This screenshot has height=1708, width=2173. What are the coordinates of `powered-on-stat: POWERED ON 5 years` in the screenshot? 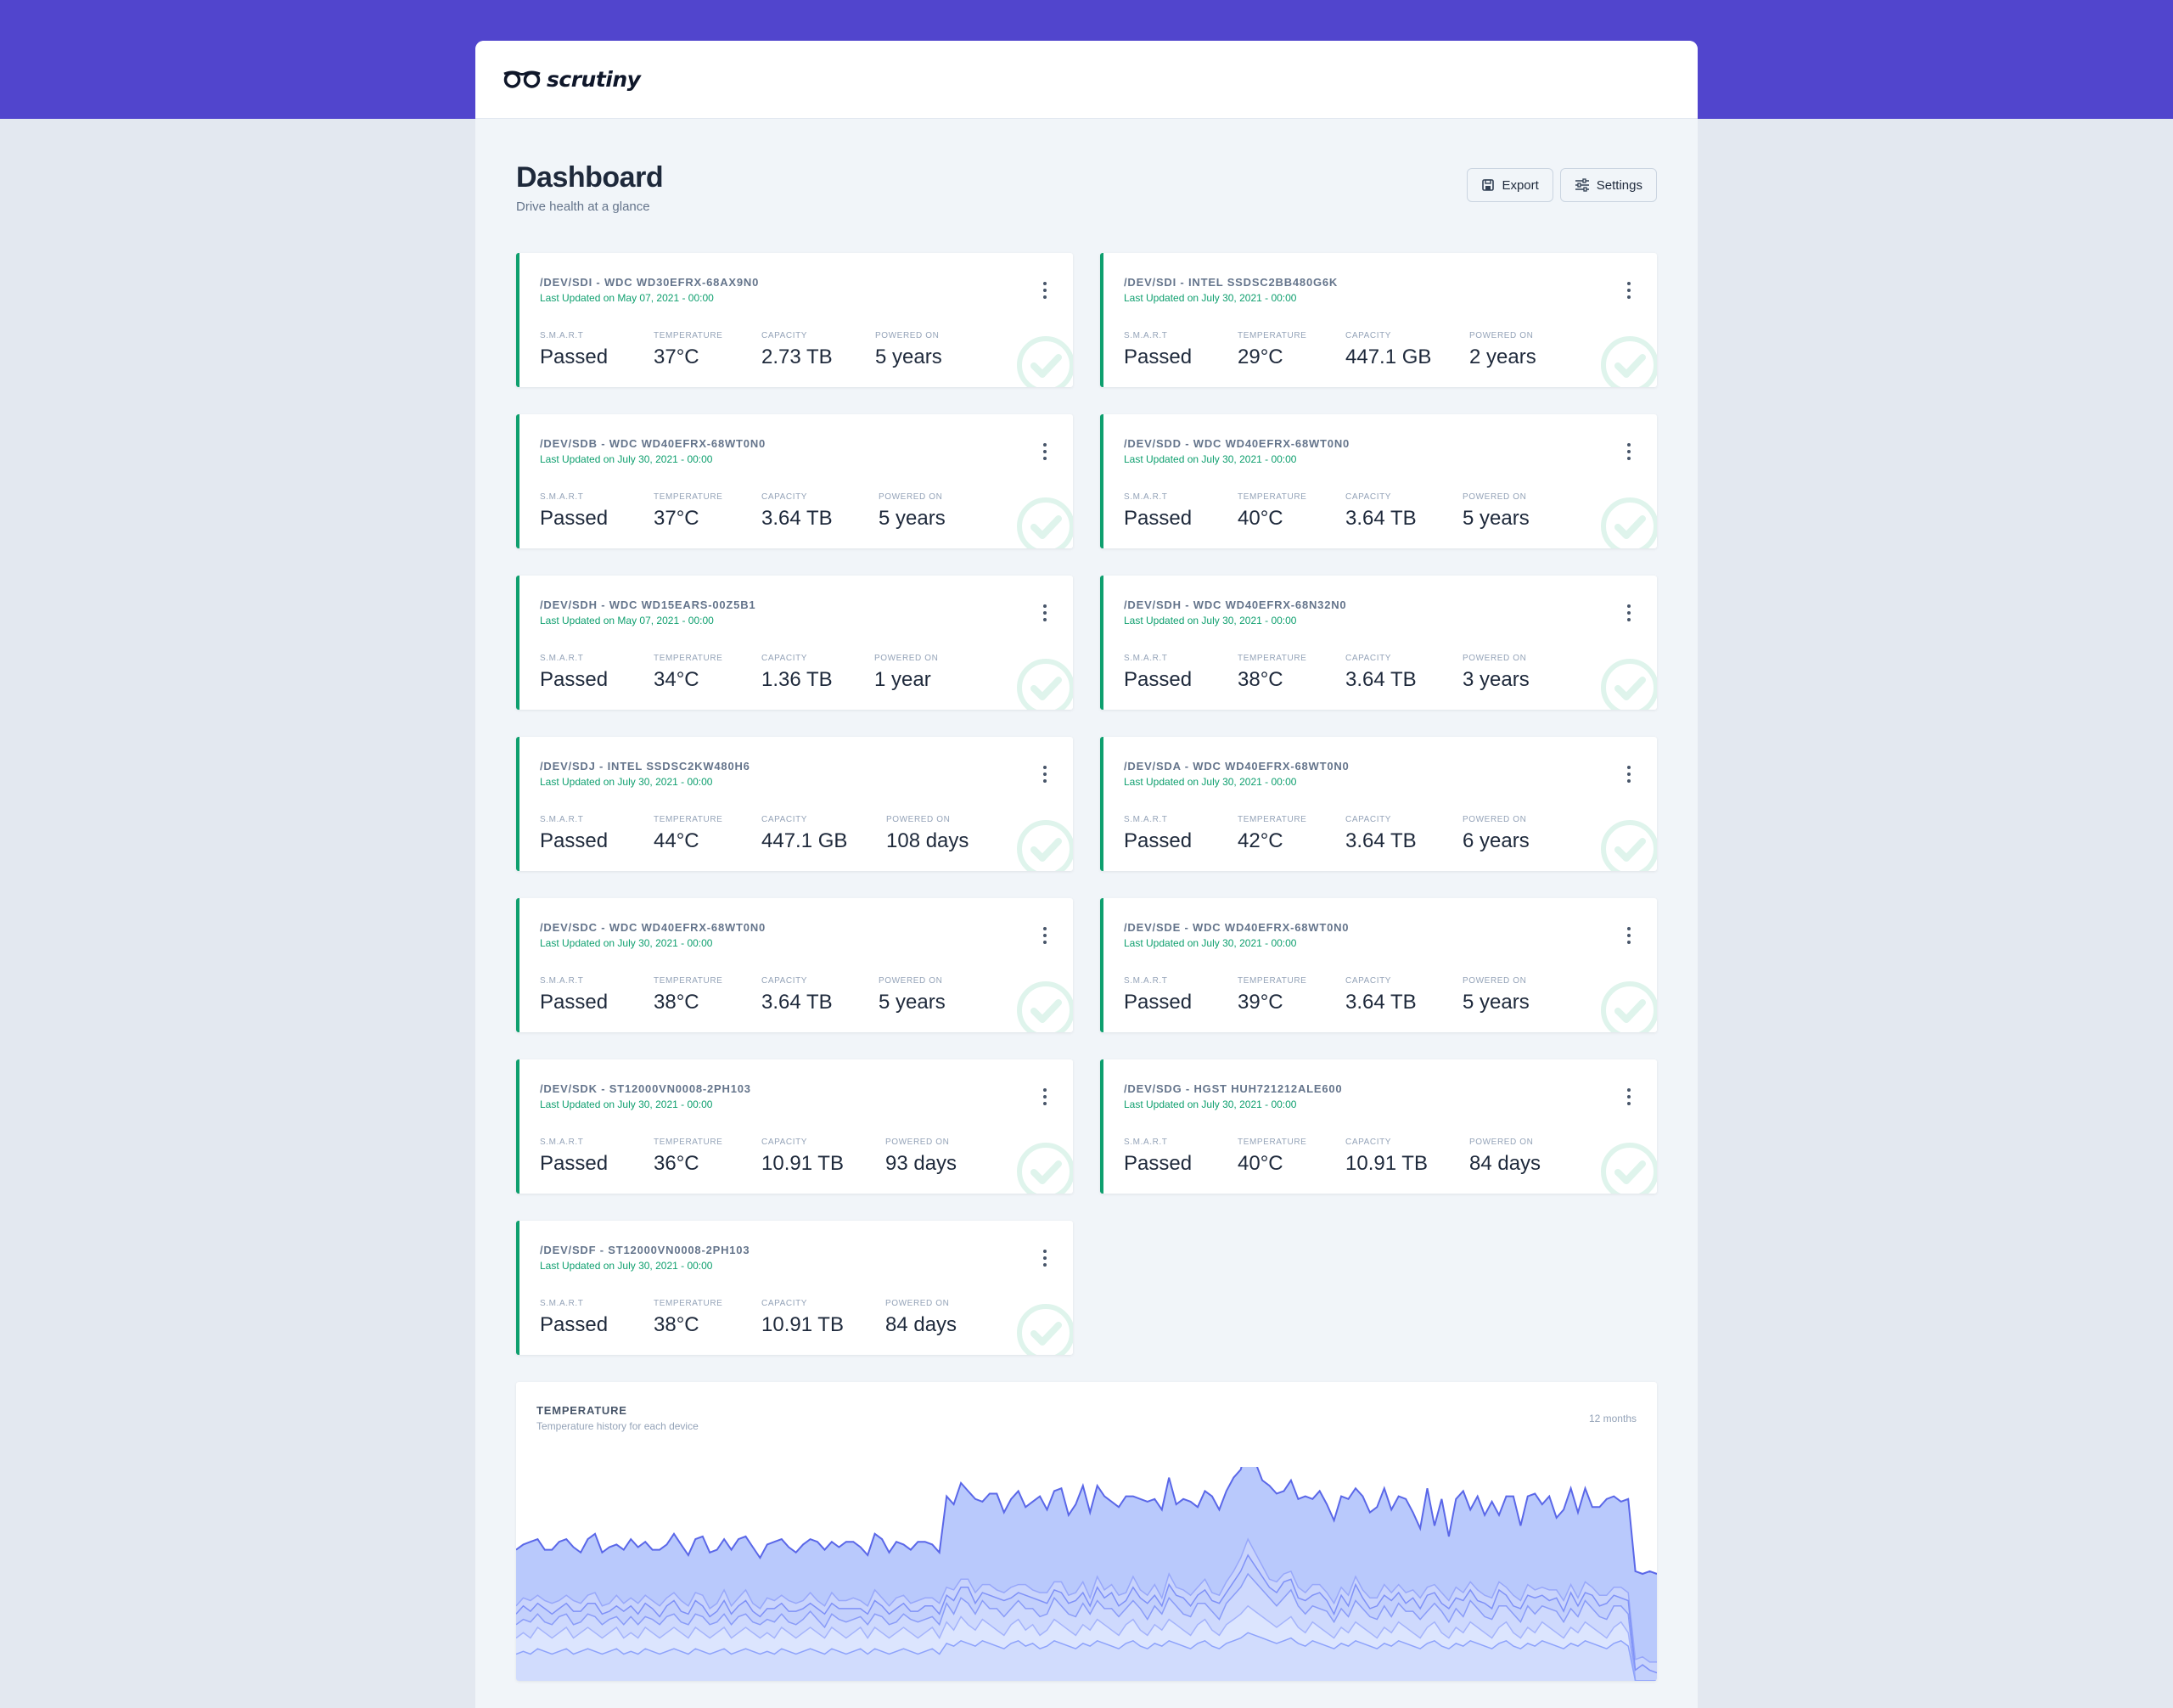 It's located at (908, 350).